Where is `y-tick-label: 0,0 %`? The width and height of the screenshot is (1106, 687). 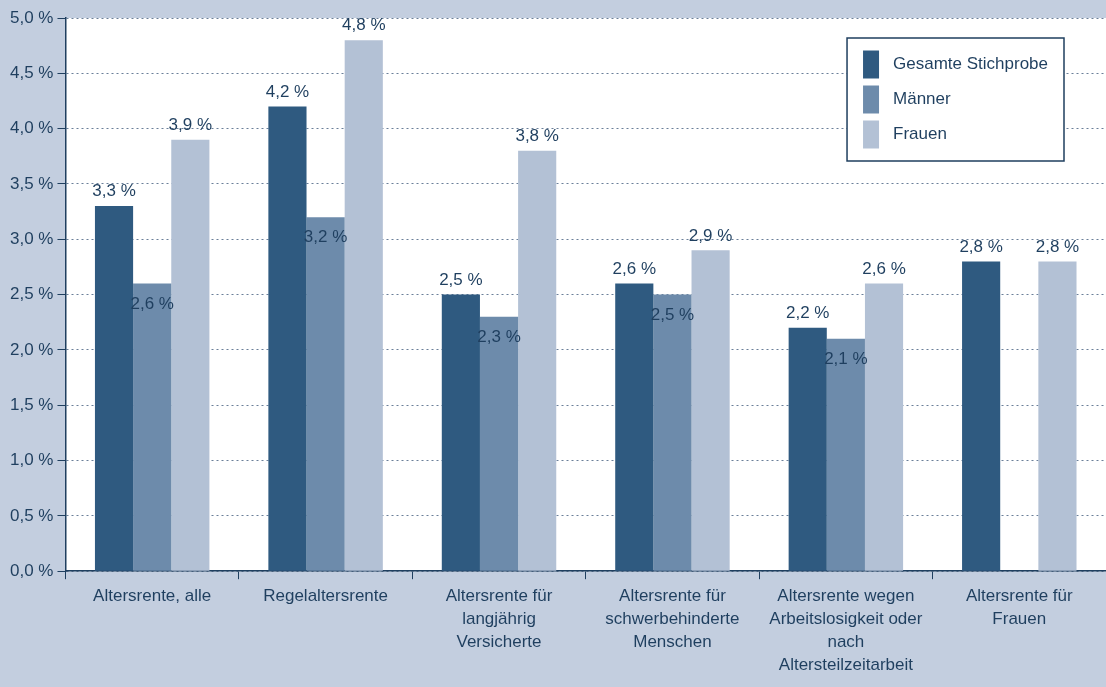 y-tick-label: 0,0 % is located at coordinates (31, 570).